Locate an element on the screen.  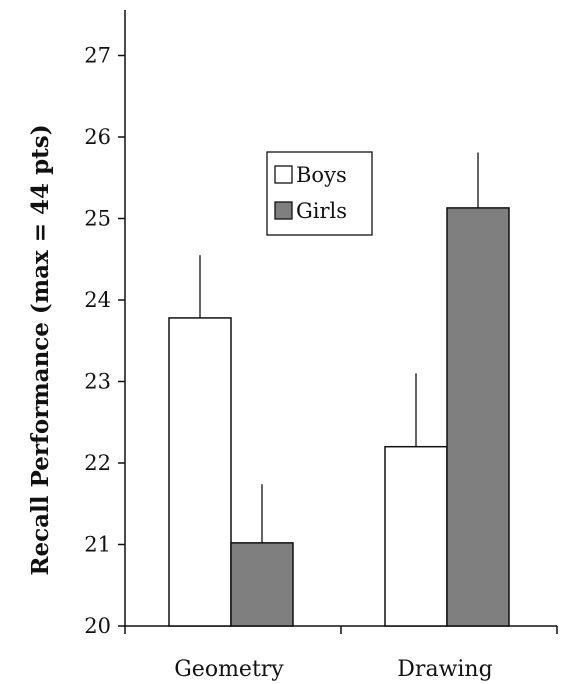
x-category-label: Drawing is located at coordinates (444, 669).